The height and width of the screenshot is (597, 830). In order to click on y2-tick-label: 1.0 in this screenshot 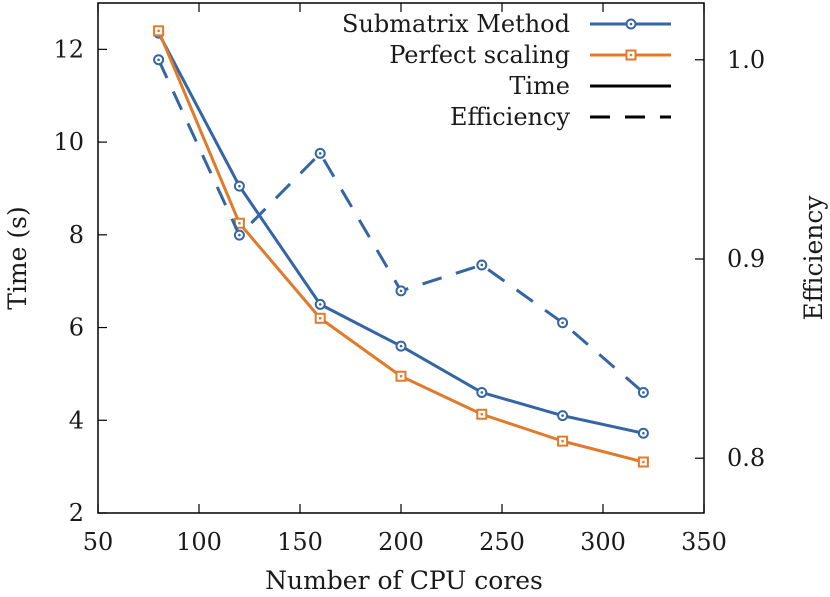, I will do `click(746, 60)`.